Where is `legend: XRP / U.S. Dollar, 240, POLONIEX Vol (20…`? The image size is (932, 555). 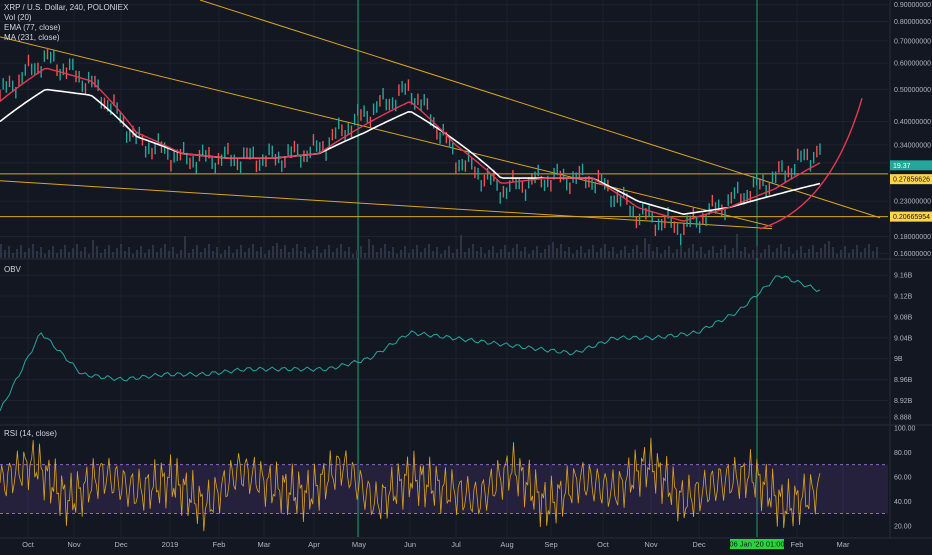 legend: XRP / U.S. Dollar, 240, POLONIEX Vol (20… is located at coordinates (66, 23).